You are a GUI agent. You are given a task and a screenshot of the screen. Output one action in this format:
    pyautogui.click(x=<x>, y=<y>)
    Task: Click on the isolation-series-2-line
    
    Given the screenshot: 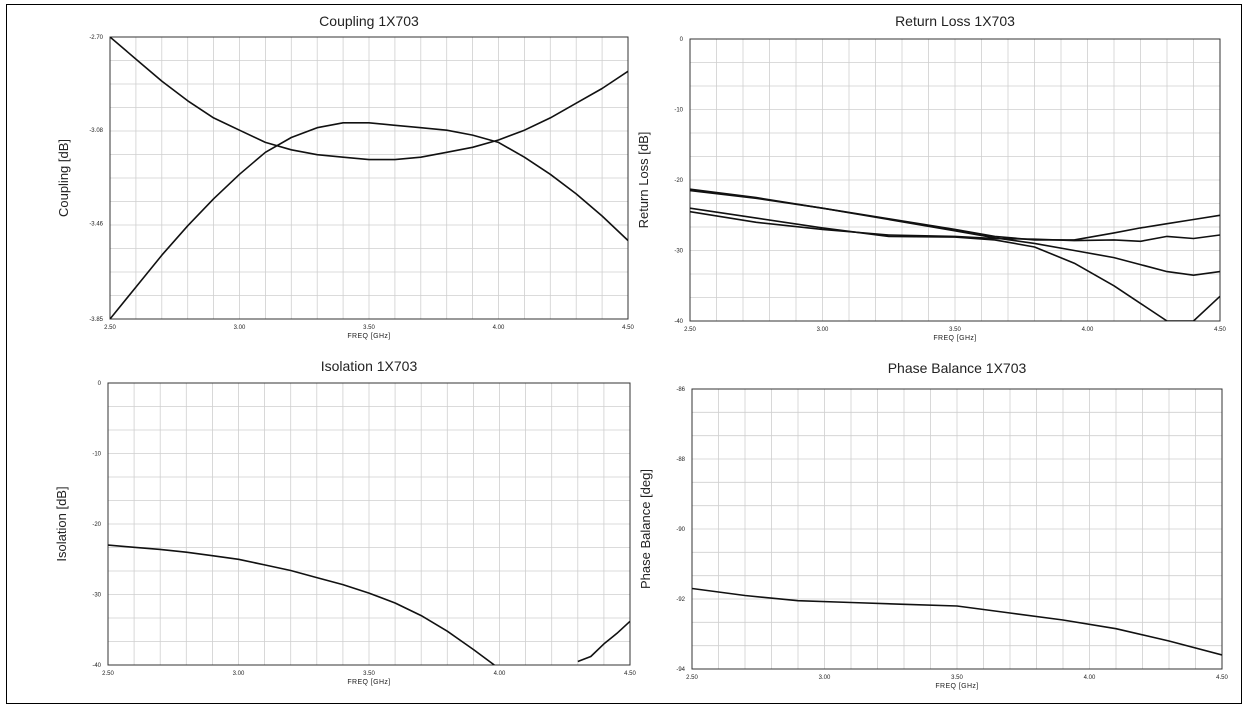 What is the action you would take?
    pyautogui.click(x=603, y=641)
    